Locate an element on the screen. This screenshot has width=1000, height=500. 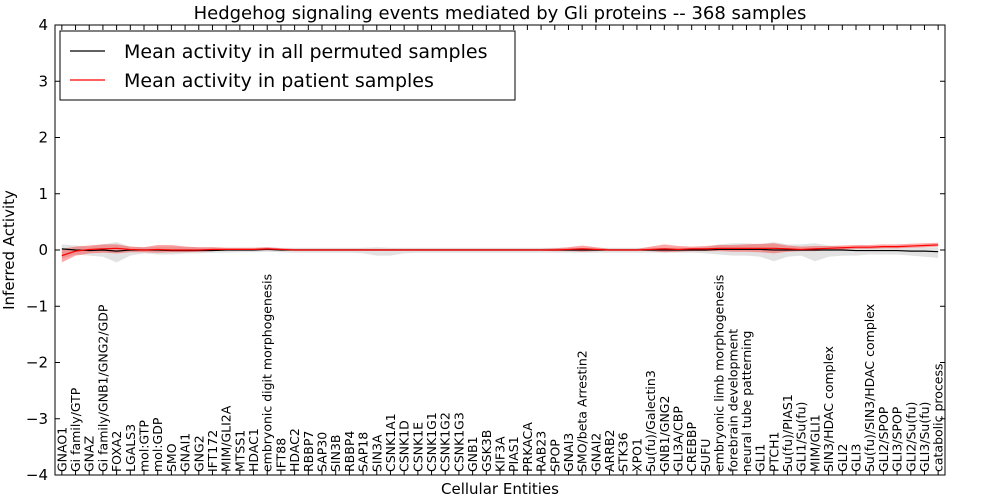
x-tick-label: CREBBP is located at coordinates (691, 447).